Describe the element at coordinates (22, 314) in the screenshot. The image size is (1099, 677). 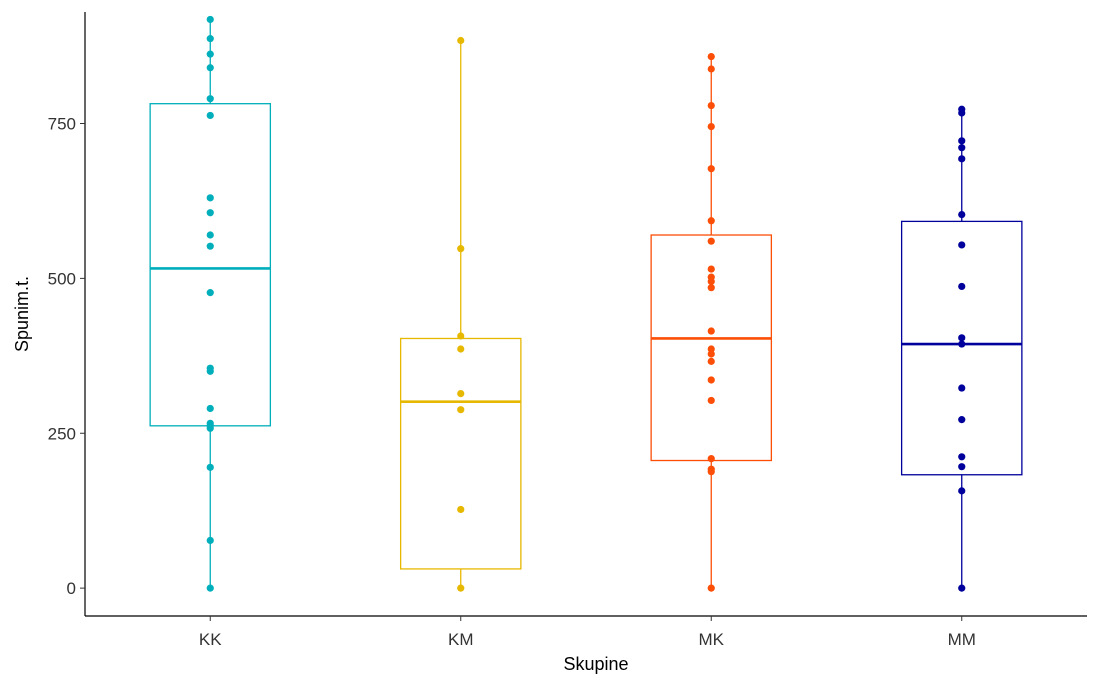
I see `y-axis-title: Spunim.t.` at that location.